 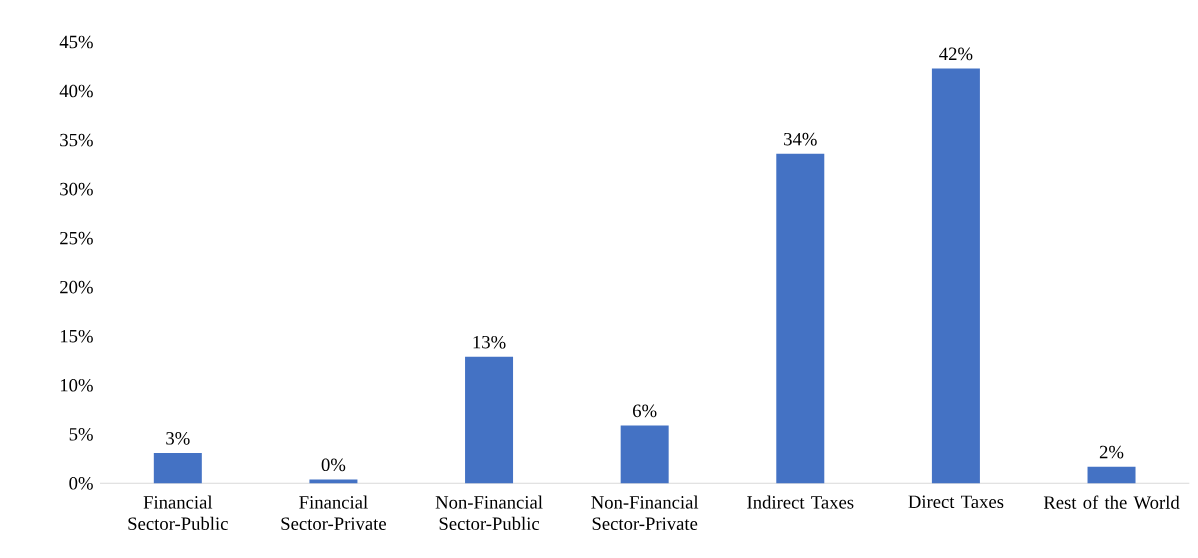 What do you see at coordinates (76, 385) in the screenshot?
I see `y-tick-label: 10%` at bounding box center [76, 385].